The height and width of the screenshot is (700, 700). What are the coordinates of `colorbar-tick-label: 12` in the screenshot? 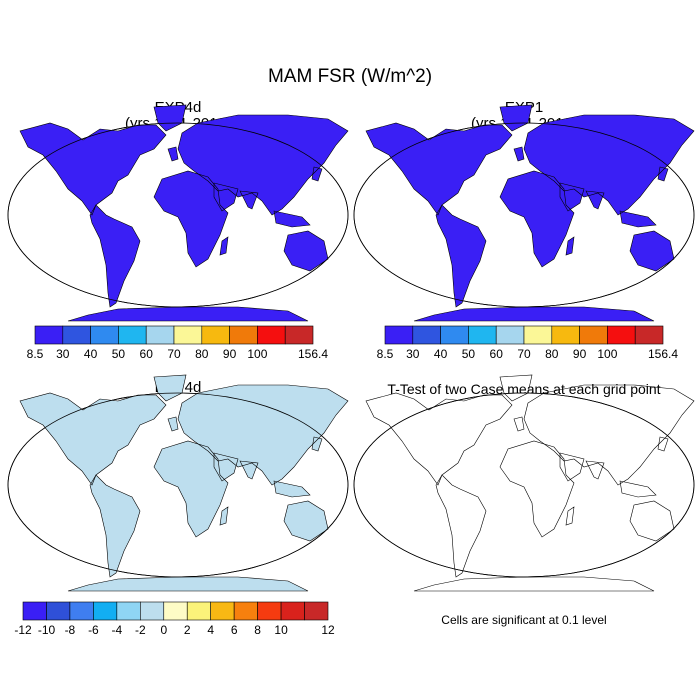 It's located at (328, 630).